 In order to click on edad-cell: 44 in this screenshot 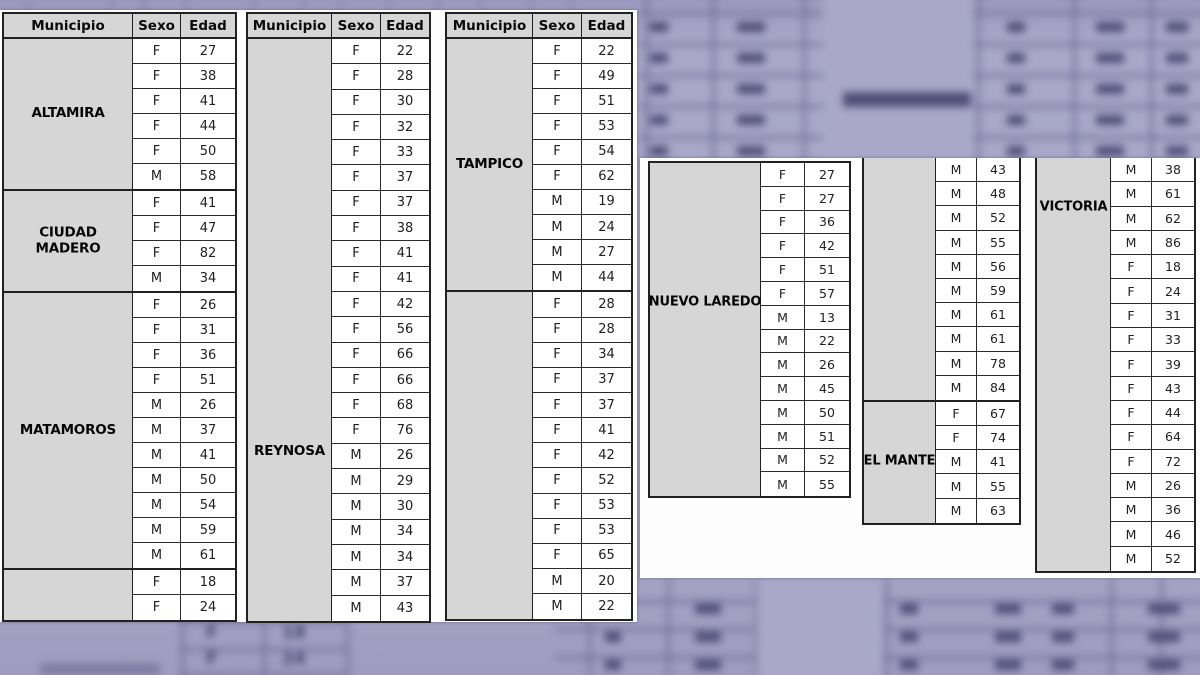, I will do `click(208, 126)`.